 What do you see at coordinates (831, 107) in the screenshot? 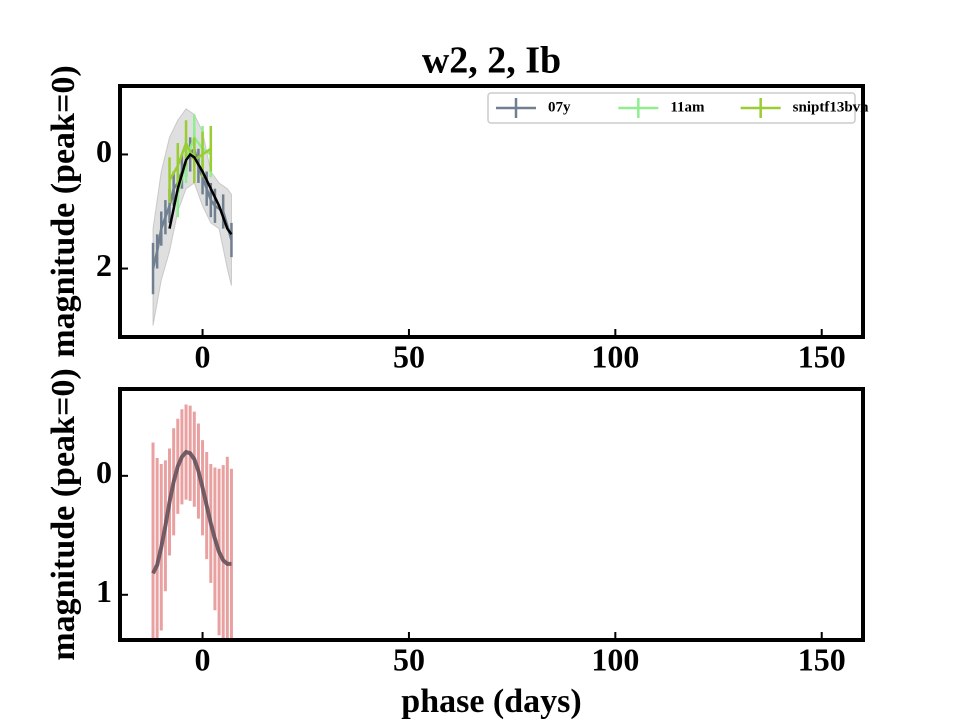
I see `legend-label: sniptf13bvn` at bounding box center [831, 107].